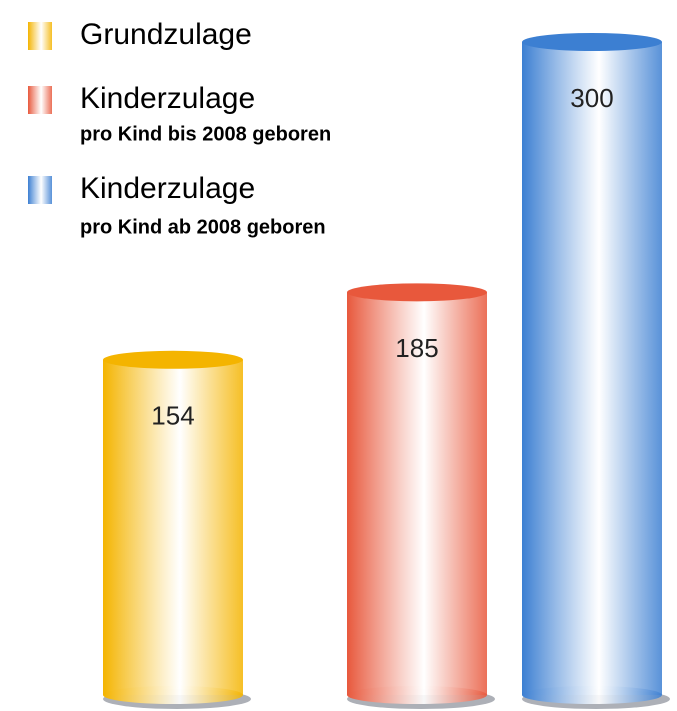 The width and height of the screenshot is (677, 711). What do you see at coordinates (591, 98) in the screenshot?
I see `value-label: 300` at bounding box center [591, 98].